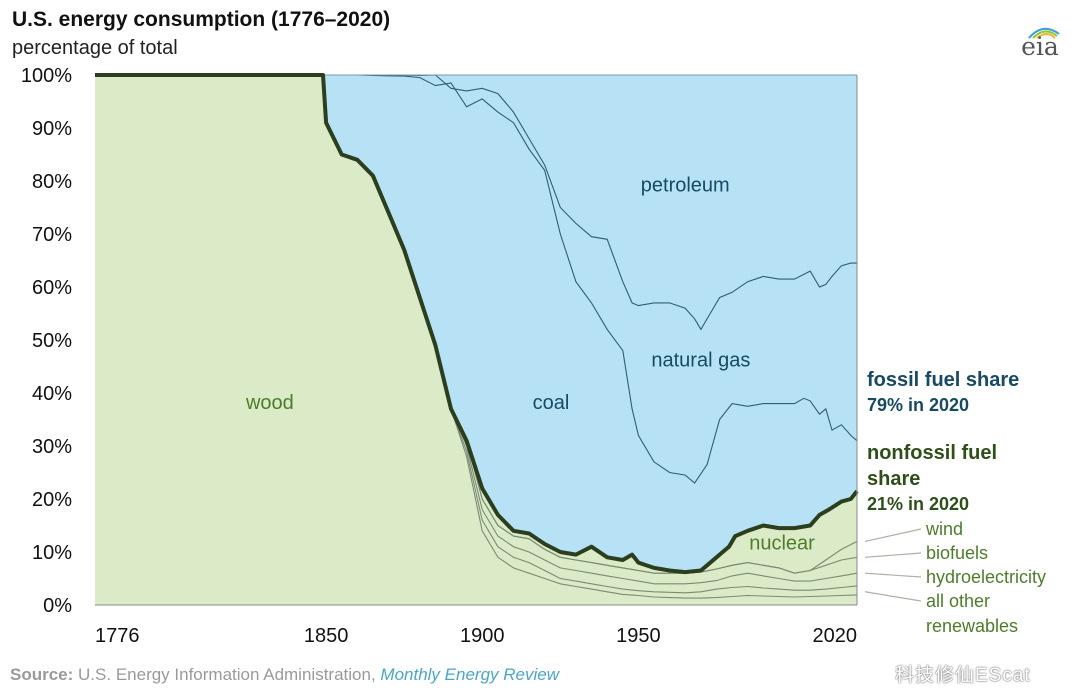  I want to click on renewable-label-hydroelectricity: hydroelectricity, so click(986, 577).